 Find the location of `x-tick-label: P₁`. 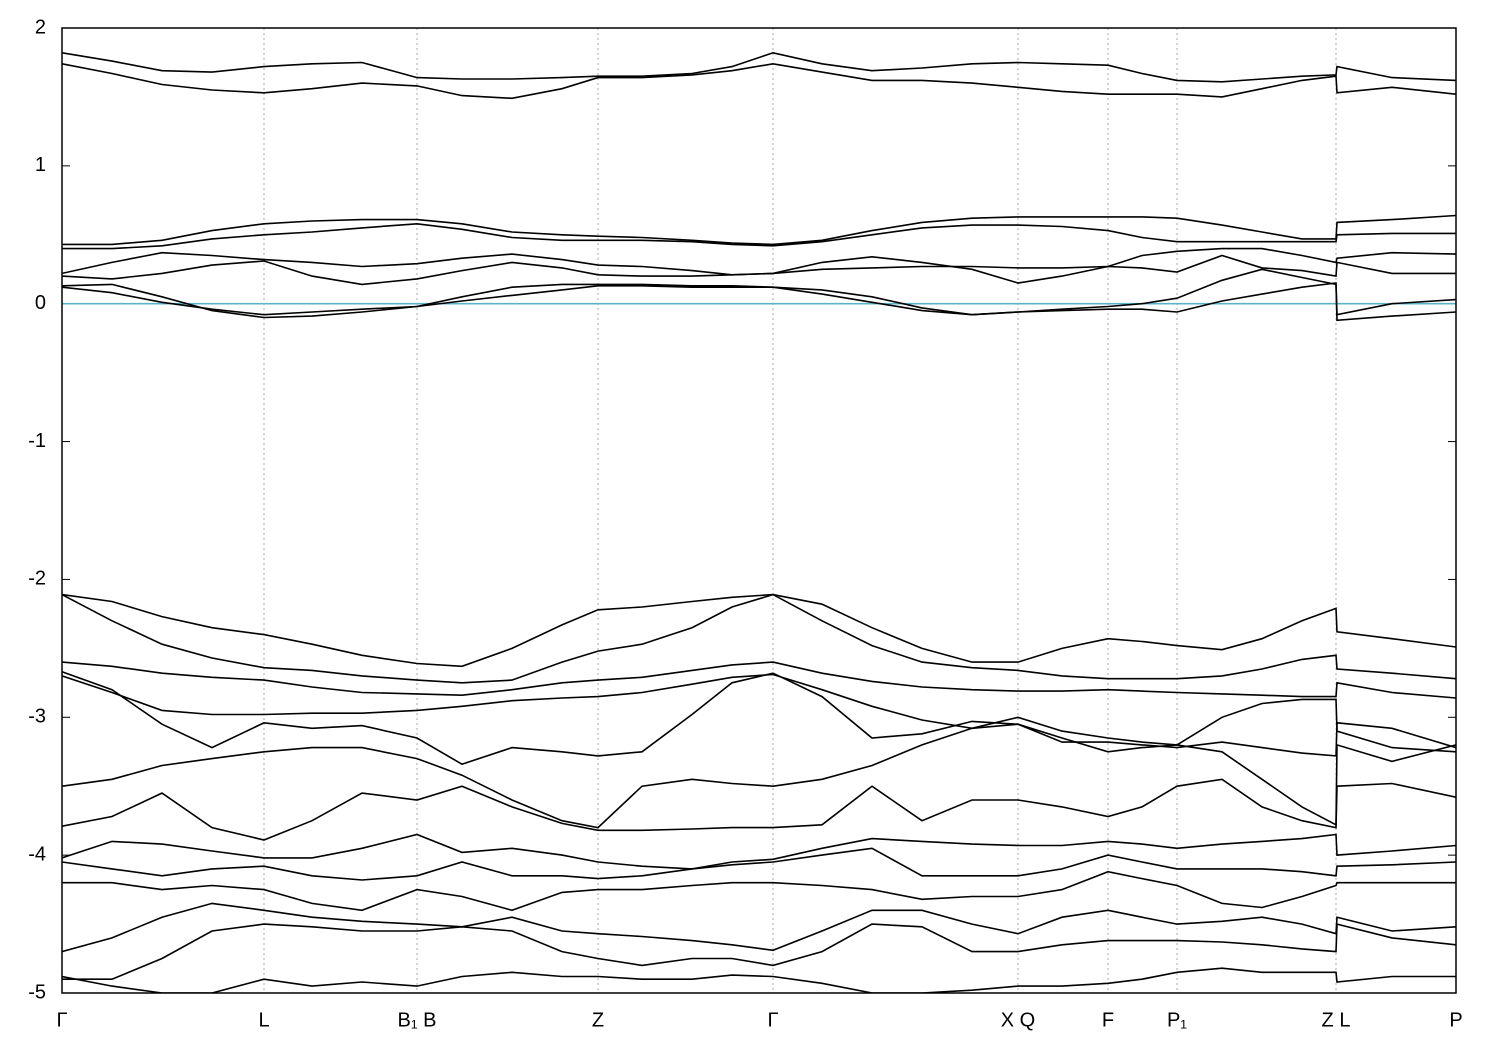

x-tick-label: P₁ is located at coordinates (1177, 1020).